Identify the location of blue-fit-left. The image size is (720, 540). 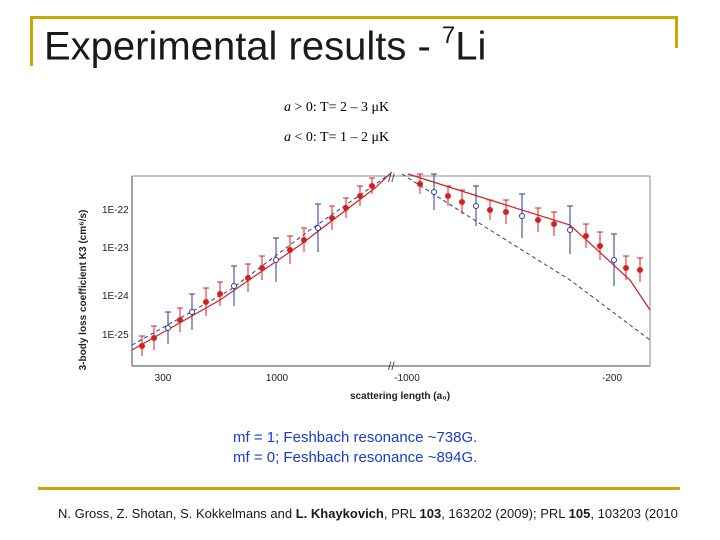
(261, 259).